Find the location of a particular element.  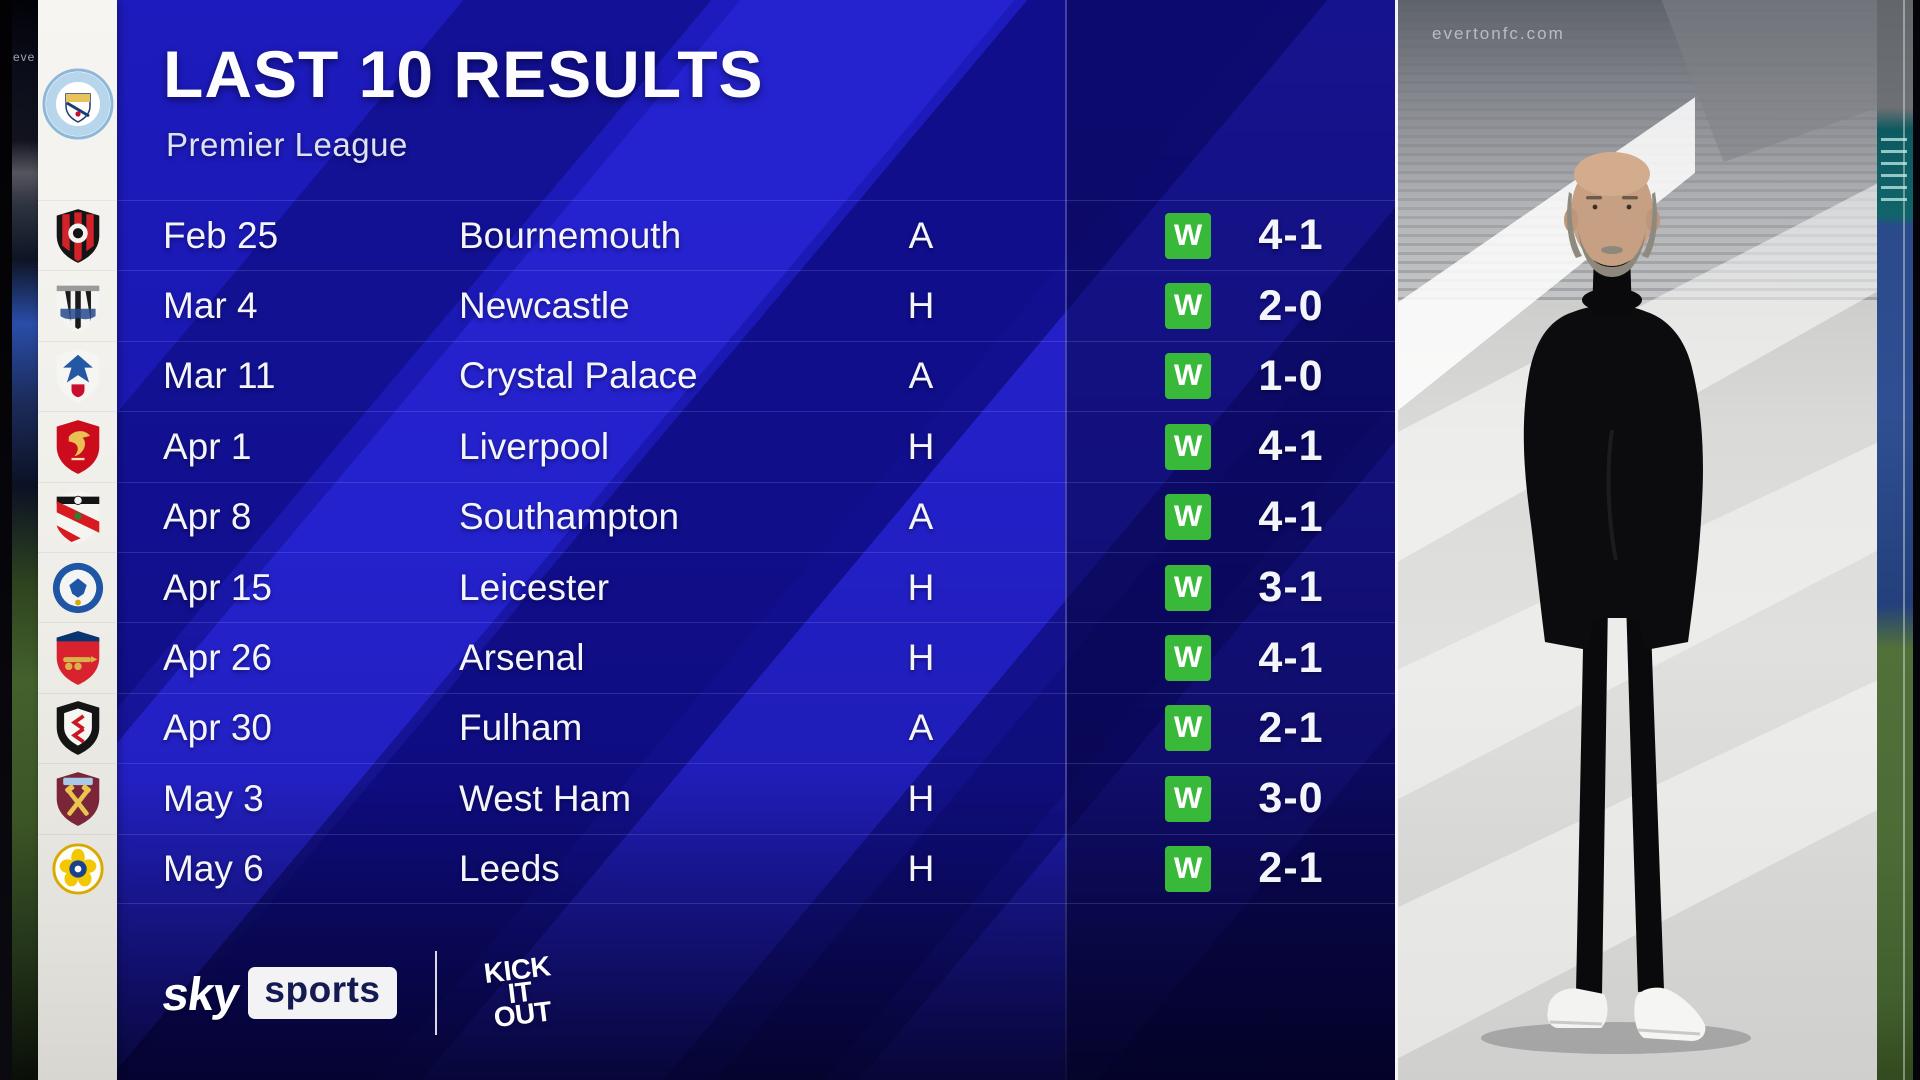

leicester-crest-icon is located at coordinates (77, 587).